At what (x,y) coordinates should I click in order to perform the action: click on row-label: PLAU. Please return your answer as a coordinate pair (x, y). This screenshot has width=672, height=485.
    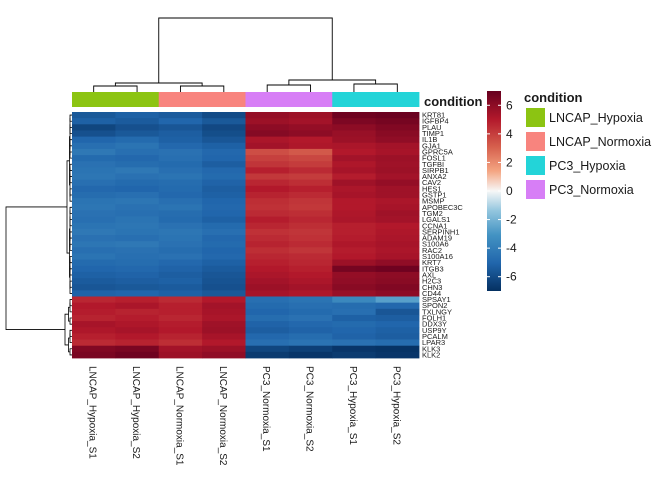
    Looking at the image, I should click on (432, 127).